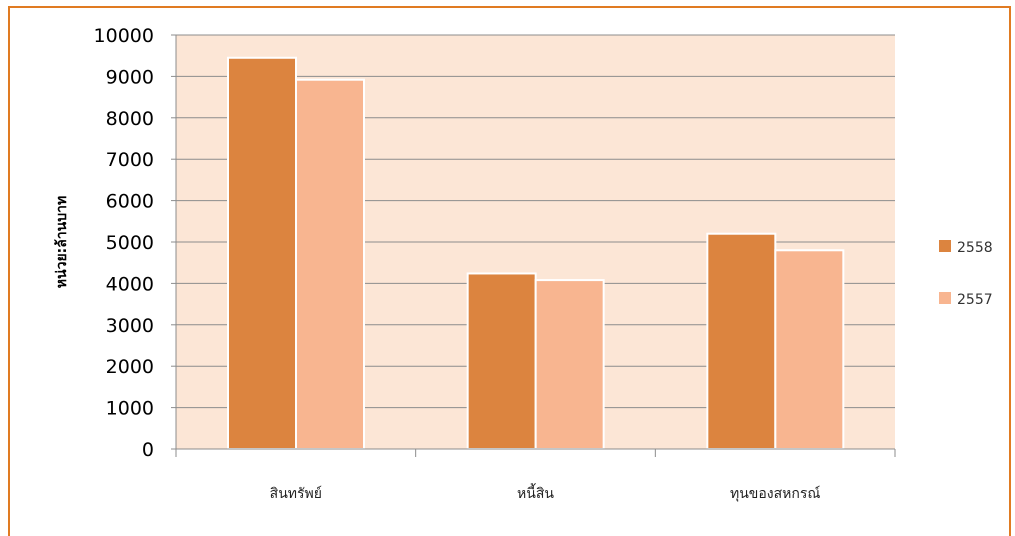 This screenshot has width=1015, height=536. What do you see at coordinates (130, 202) in the screenshot?
I see `y-tick-label: 6000` at bounding box center [130, 202].